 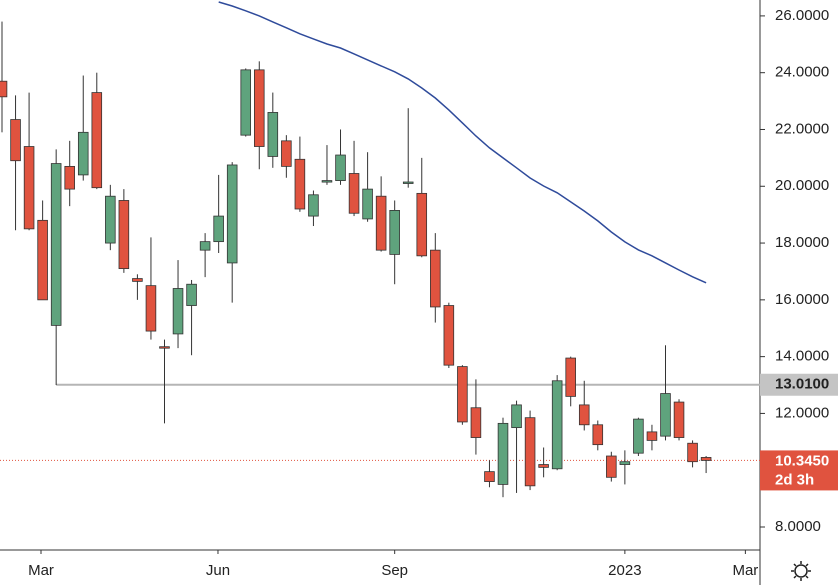 What do you see at coordinates (218, 570) in the screenshot?
I see `x-tick-label: Jun` at bounding box center [218, 570].